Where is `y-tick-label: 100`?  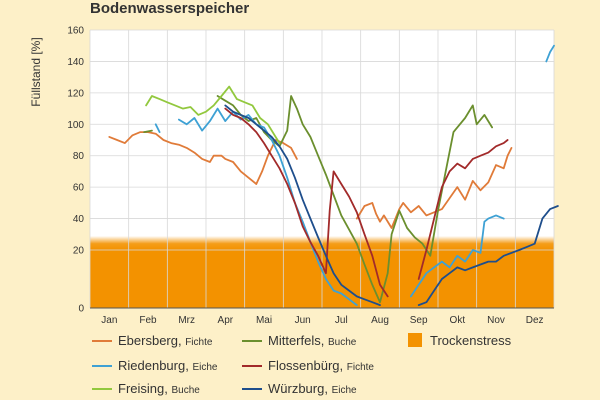
y-tick-label: 100 is located at coordinates (75, 125).